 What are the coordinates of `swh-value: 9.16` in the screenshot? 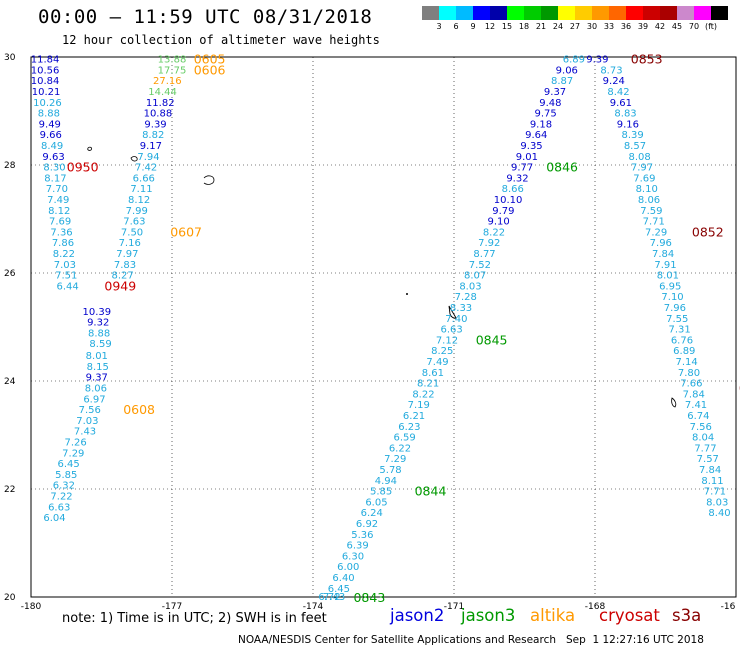 It's located at (628, 124).